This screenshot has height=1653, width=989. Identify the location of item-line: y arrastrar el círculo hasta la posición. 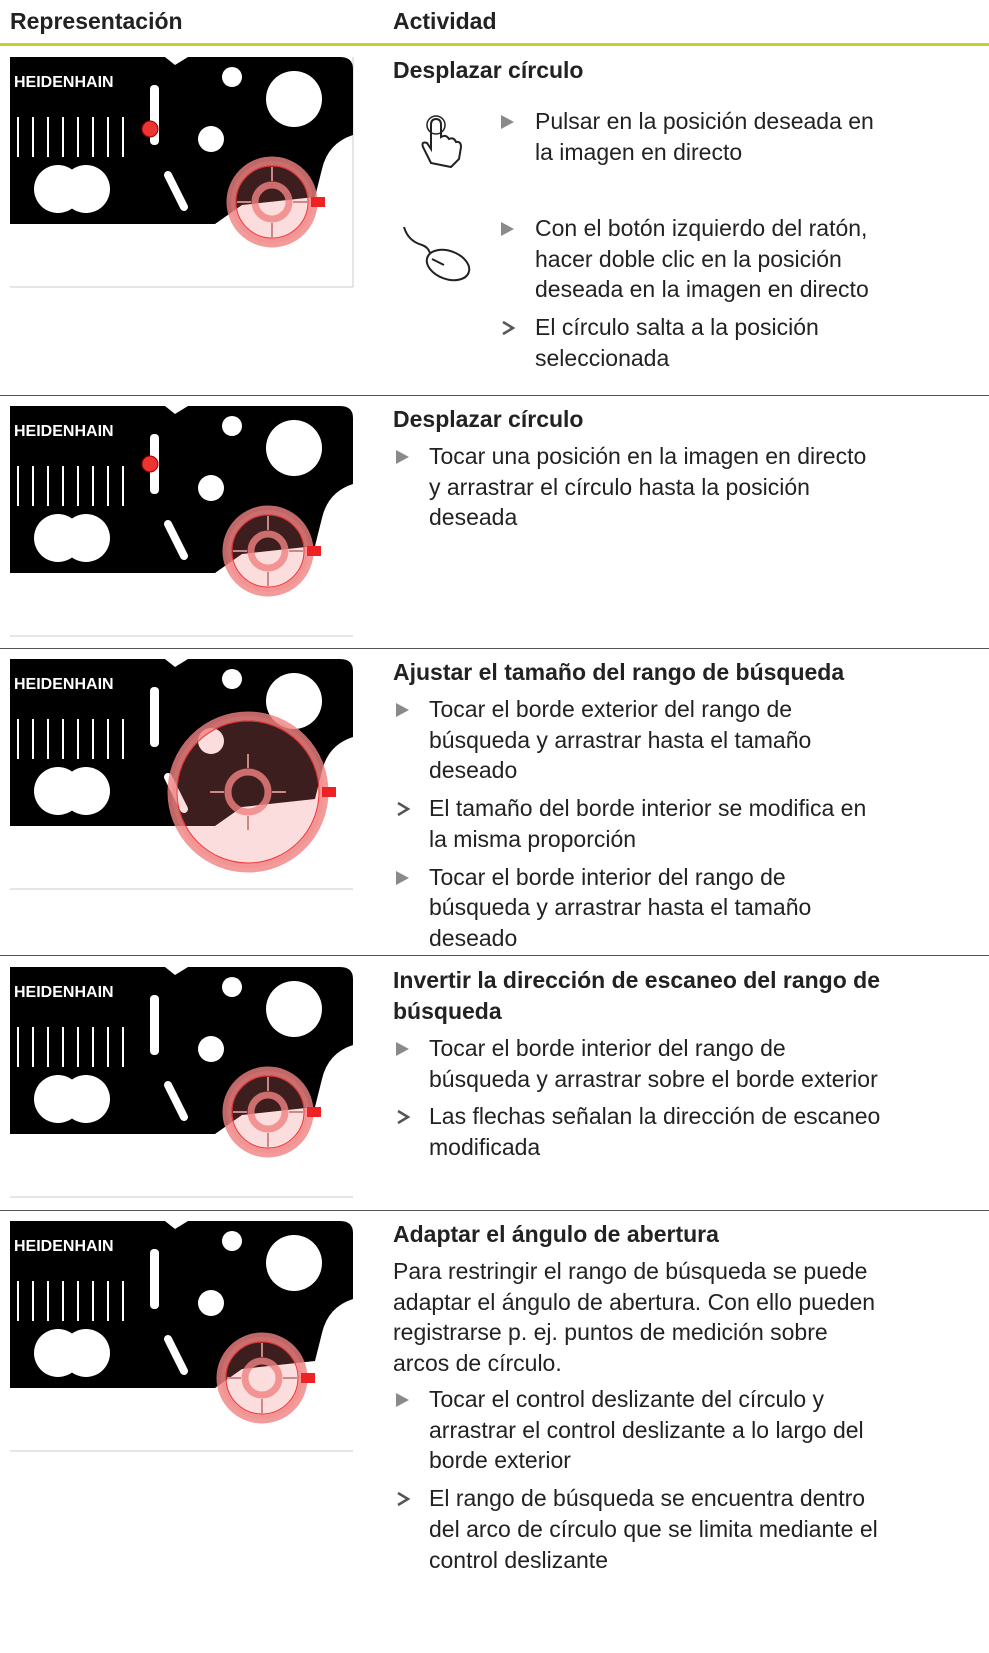
(619, 486).